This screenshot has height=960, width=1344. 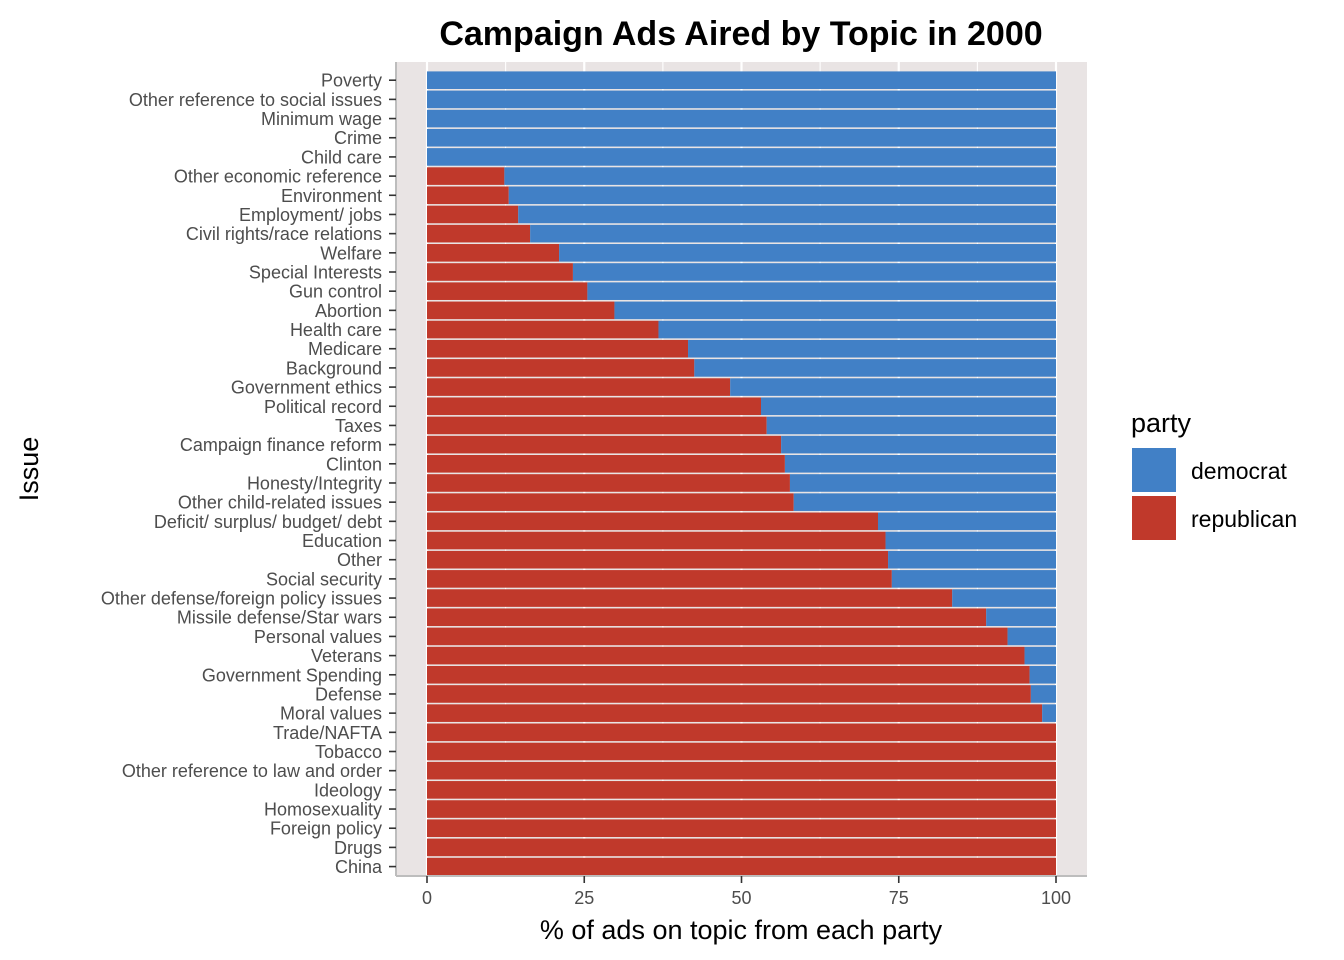 What do you see at coordinates (911, 425) in the screenshot?
I see `bar-democrat-taxes` at bounding box center [911, 425].